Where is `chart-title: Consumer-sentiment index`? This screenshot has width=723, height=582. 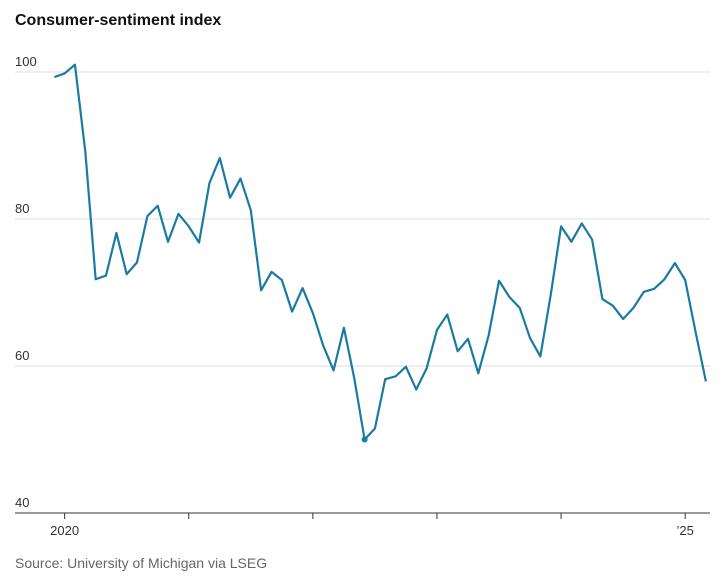
chart-title: Consumer-sentiment index is located at coordinates (118, 20).